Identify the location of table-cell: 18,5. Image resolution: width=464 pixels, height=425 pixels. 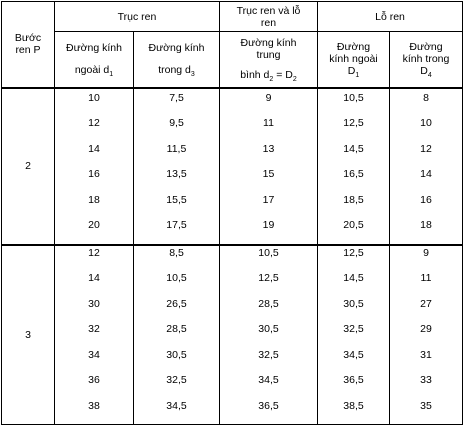
(353, 199).